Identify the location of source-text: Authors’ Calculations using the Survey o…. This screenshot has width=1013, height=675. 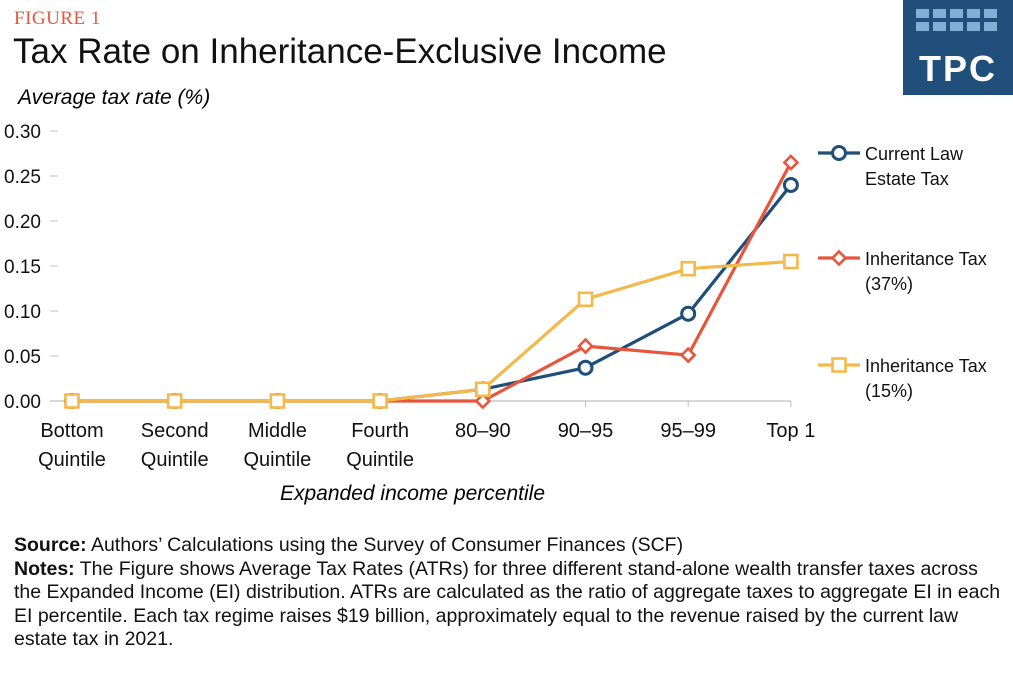
(385, 545).